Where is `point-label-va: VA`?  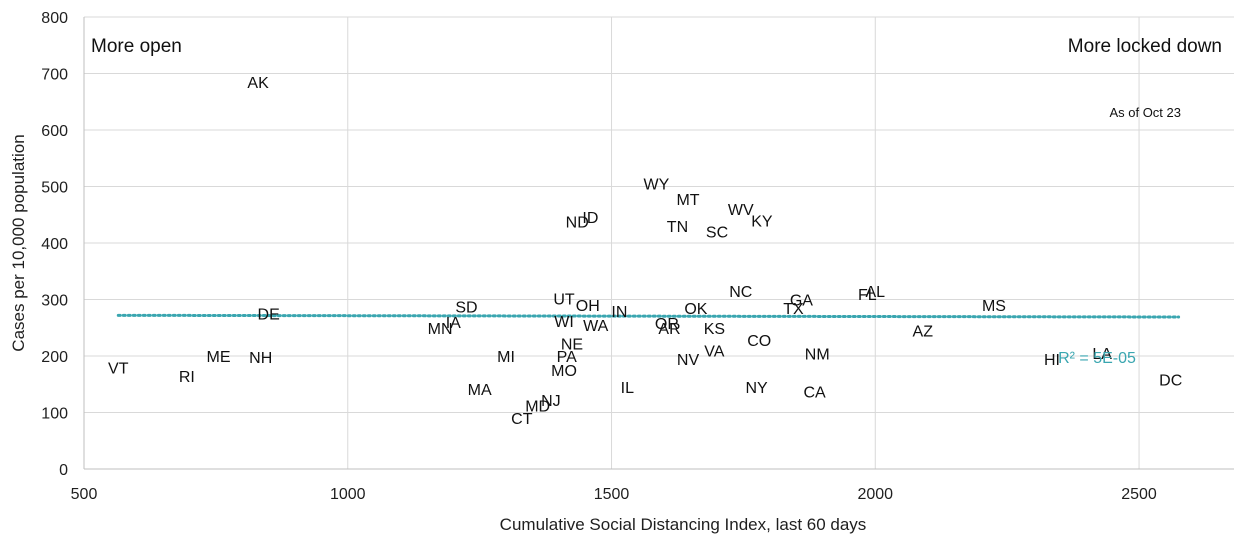 point-label-va: VA is located at coordinates (714, 351).